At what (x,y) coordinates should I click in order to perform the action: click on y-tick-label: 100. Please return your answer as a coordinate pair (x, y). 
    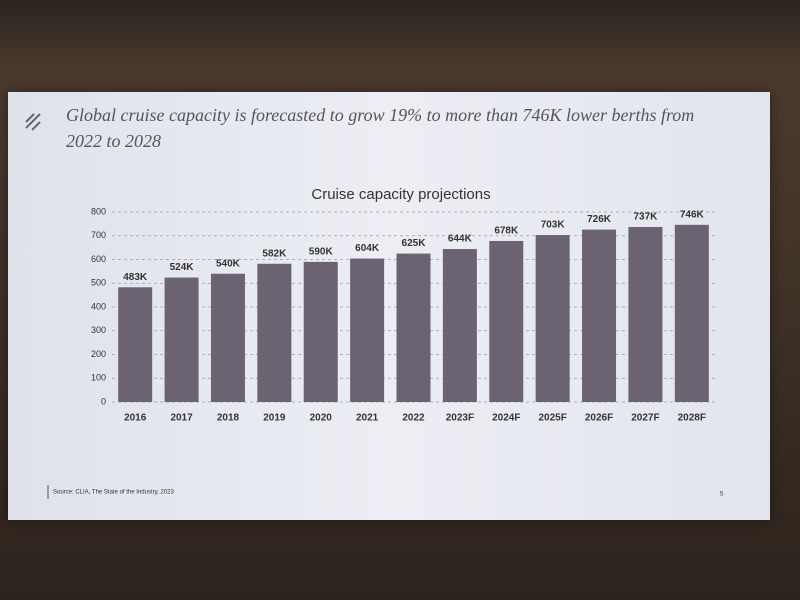
    Looking at the image, I should click on (98, 378).